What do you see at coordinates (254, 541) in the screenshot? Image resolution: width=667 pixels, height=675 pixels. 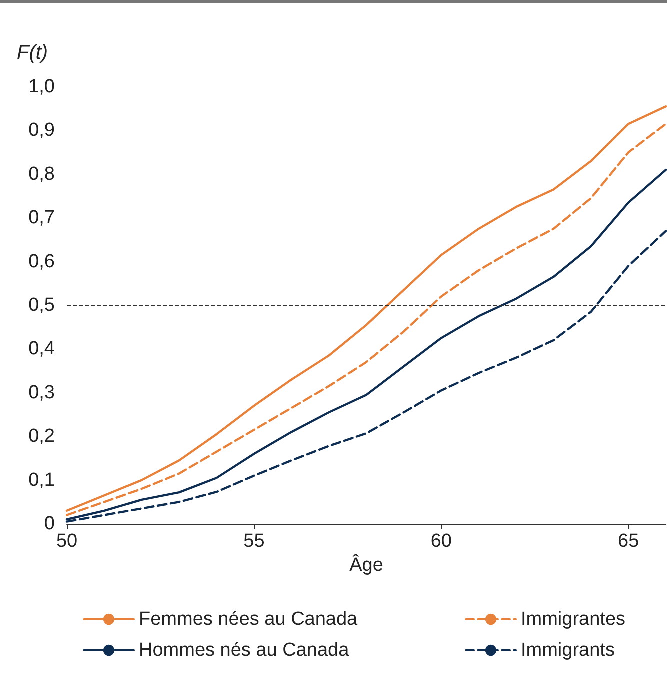 I see `x-tick-label: 55` at bounding box center [254, 541].